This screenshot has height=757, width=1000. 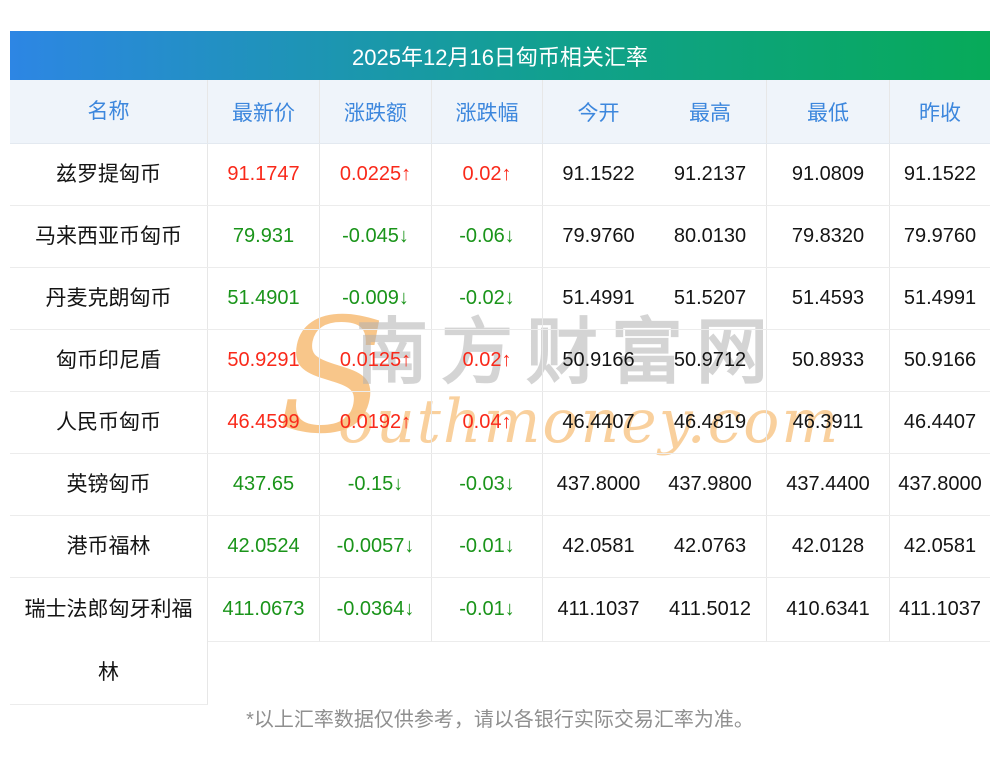 I want to click on change-amount-cell: -0.0057↓, so click(x=375, y=546).